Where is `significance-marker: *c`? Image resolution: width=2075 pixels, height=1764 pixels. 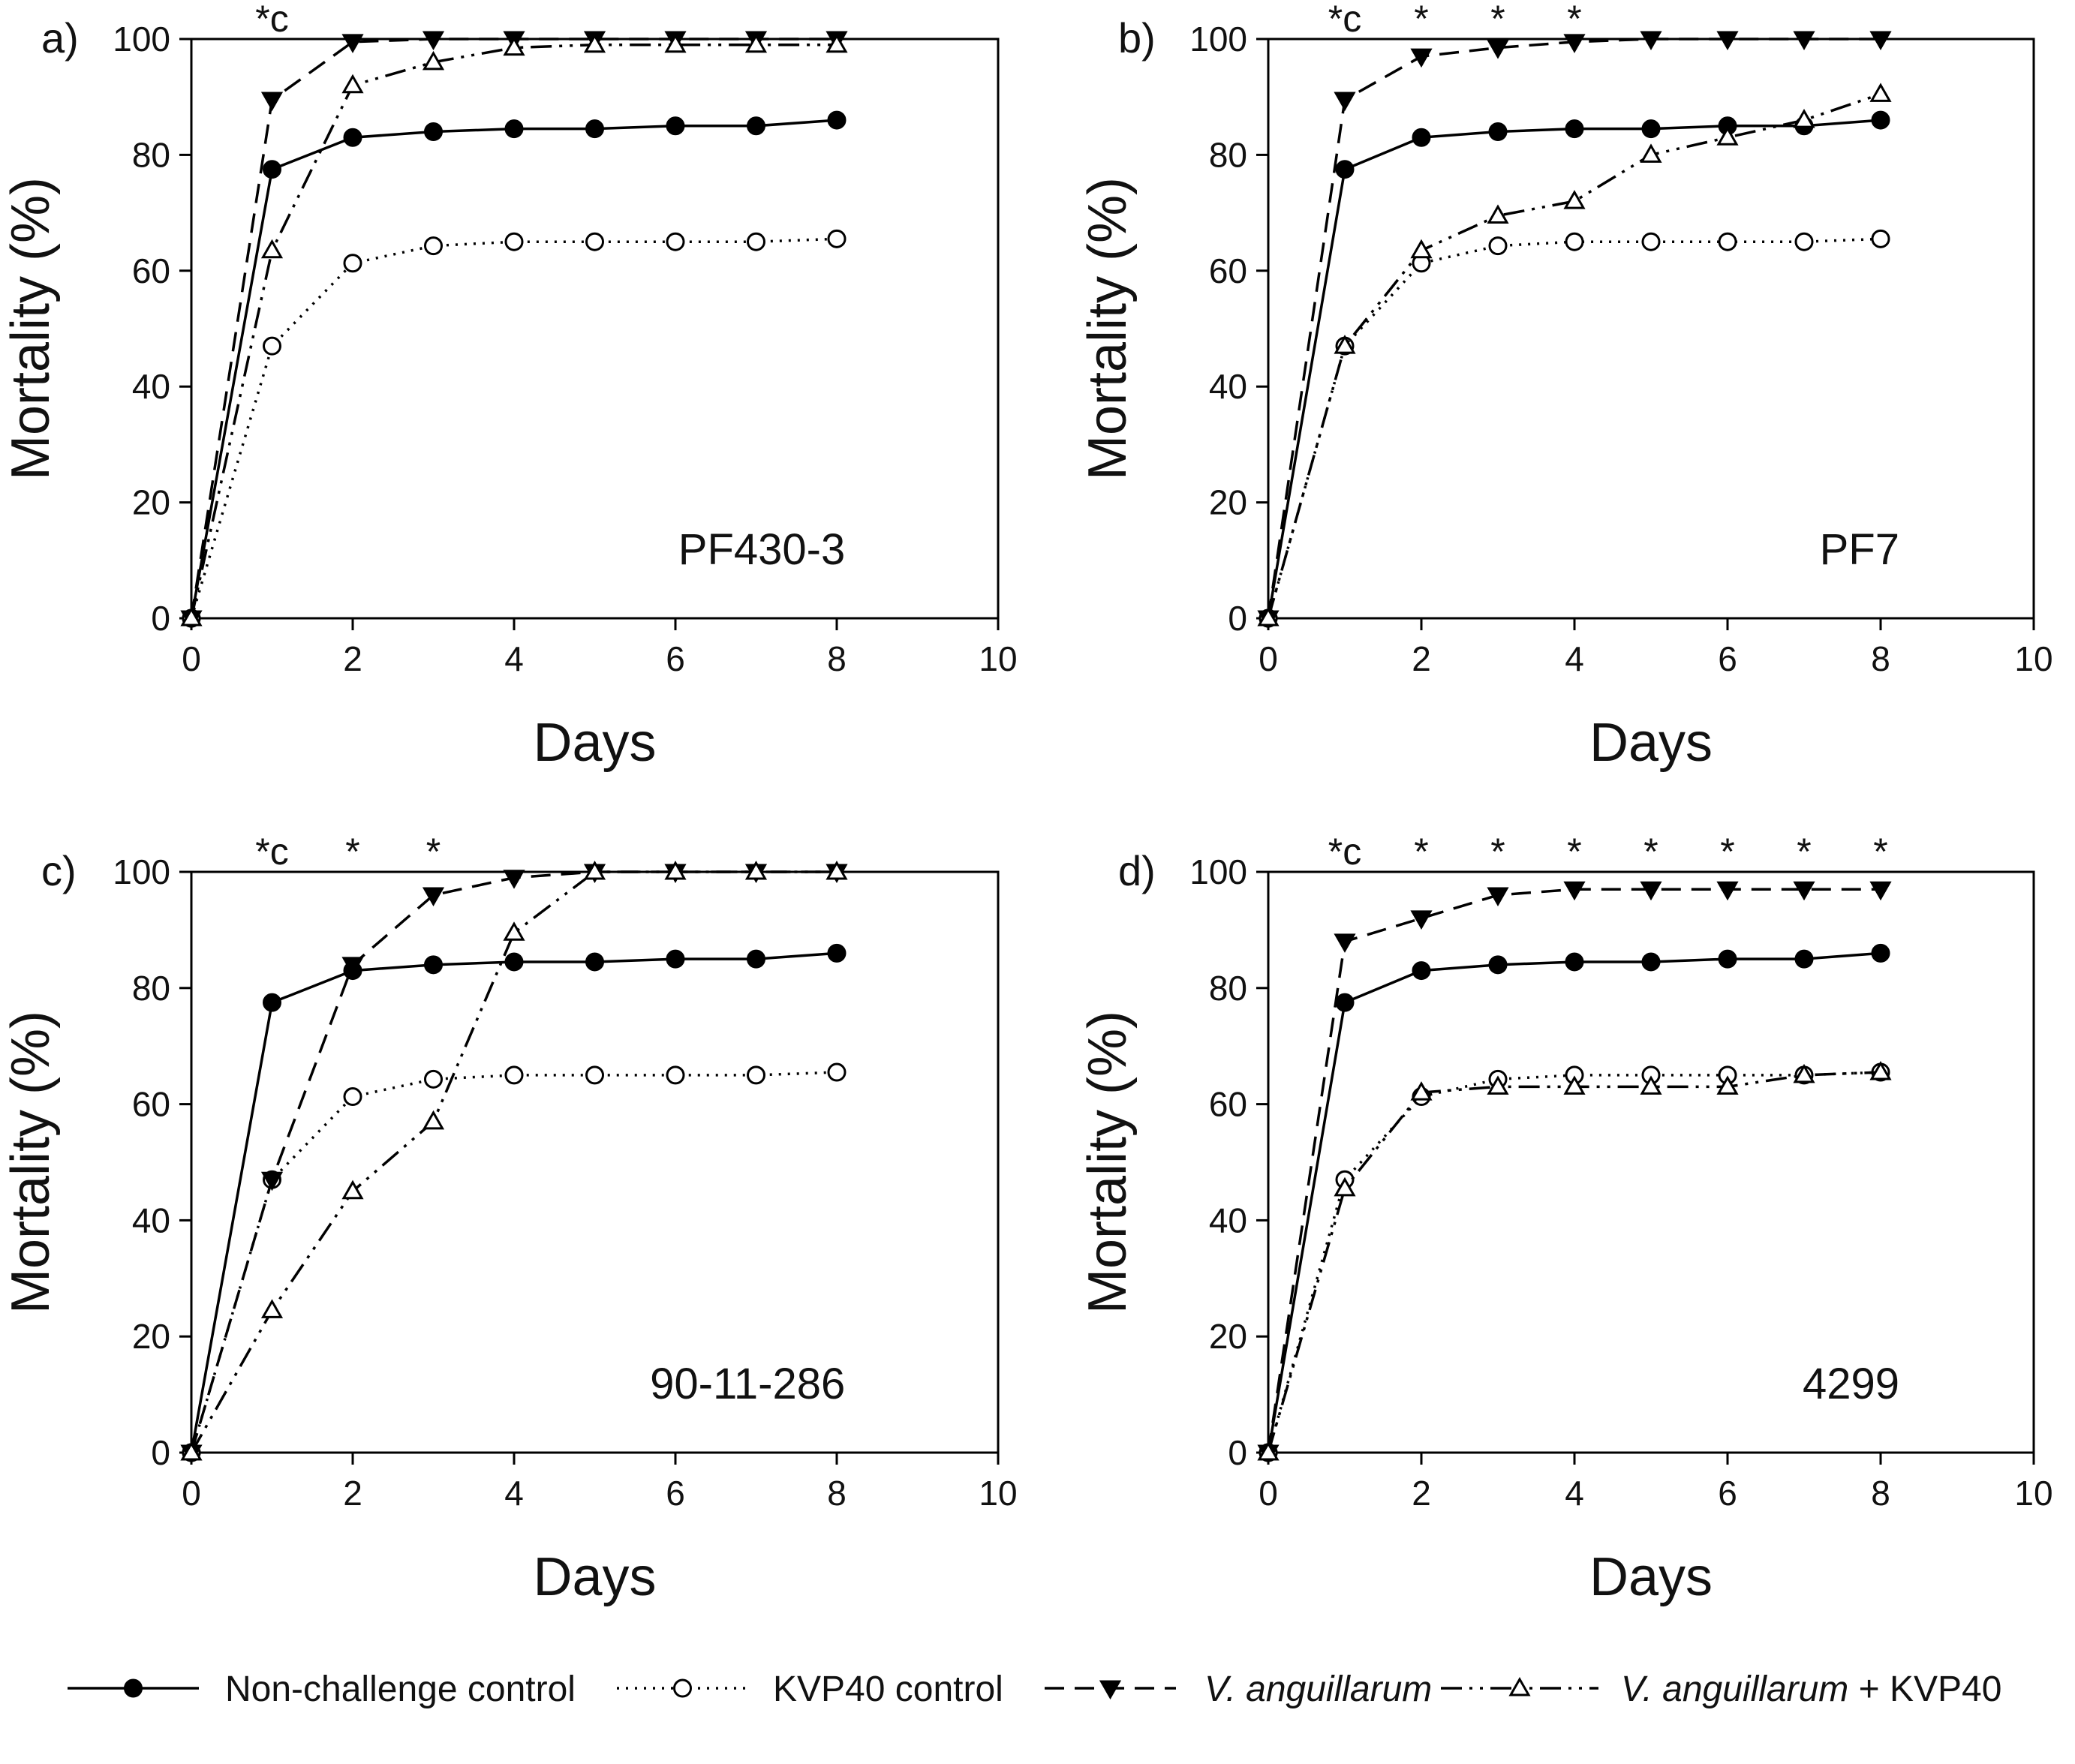
significance-marker: *c is located at coordinates (271, 852).